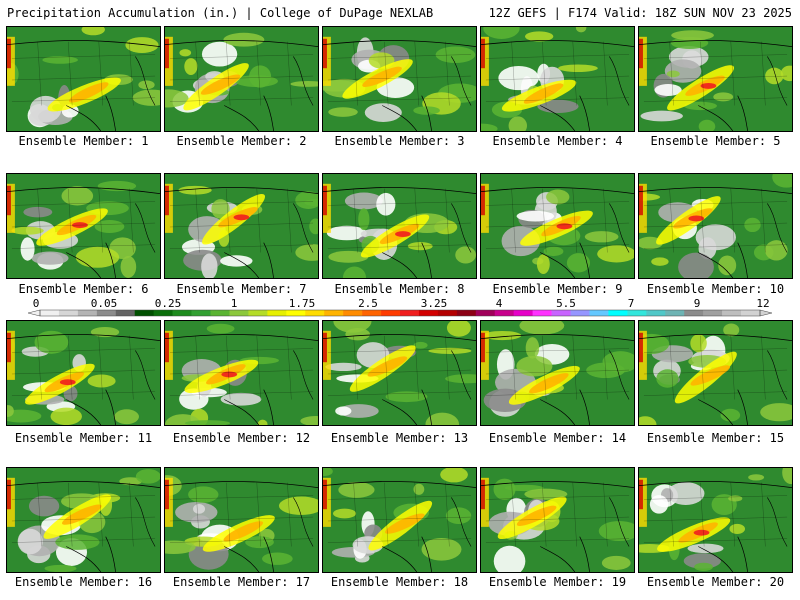  Describe the element at coordinates (566, 303) in the screenshot. I see `color-scale-tick-label: 5.5` at that location.